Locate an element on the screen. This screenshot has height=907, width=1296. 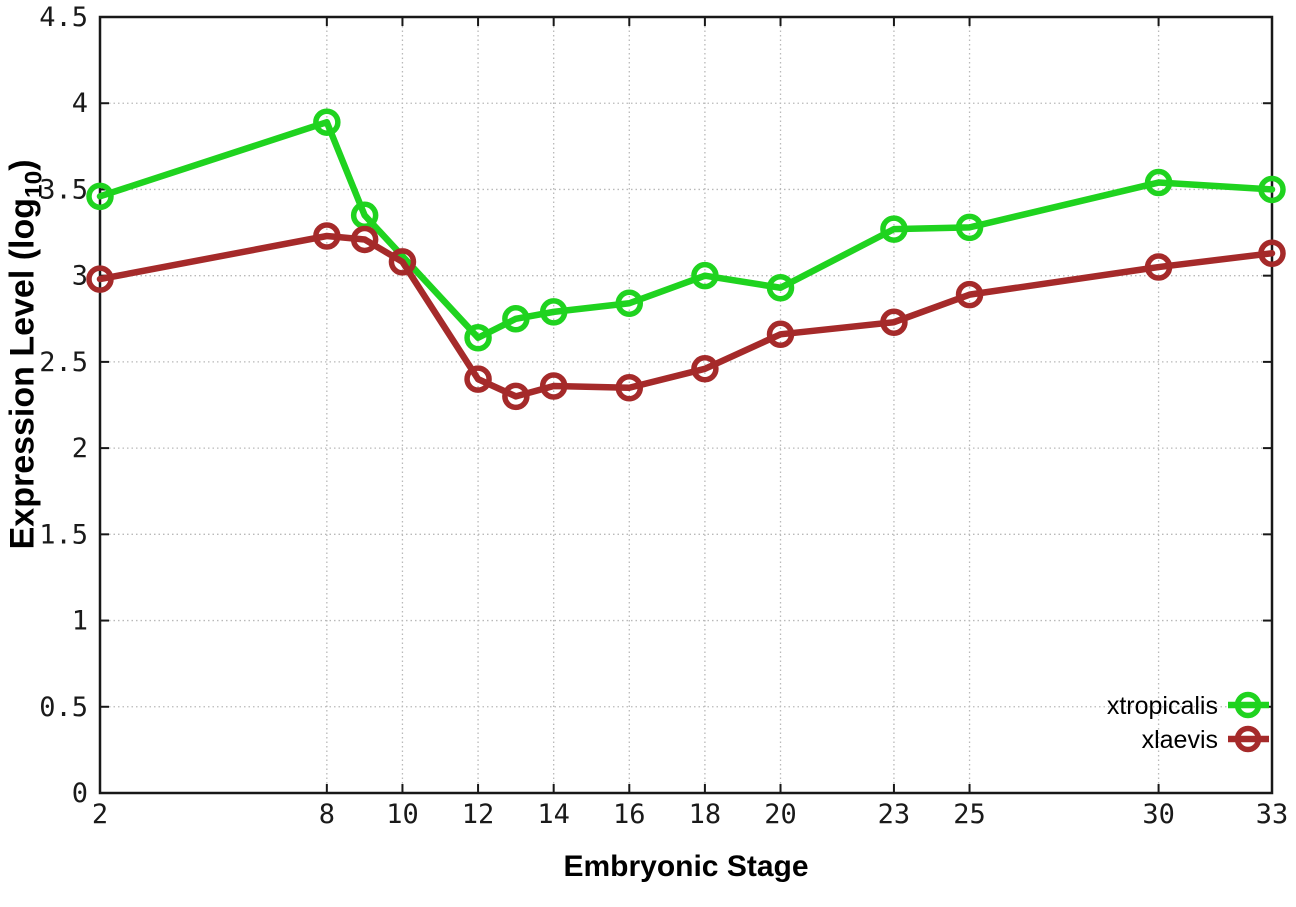
x-tick-label: 8 is located at coordinates (327, 814).